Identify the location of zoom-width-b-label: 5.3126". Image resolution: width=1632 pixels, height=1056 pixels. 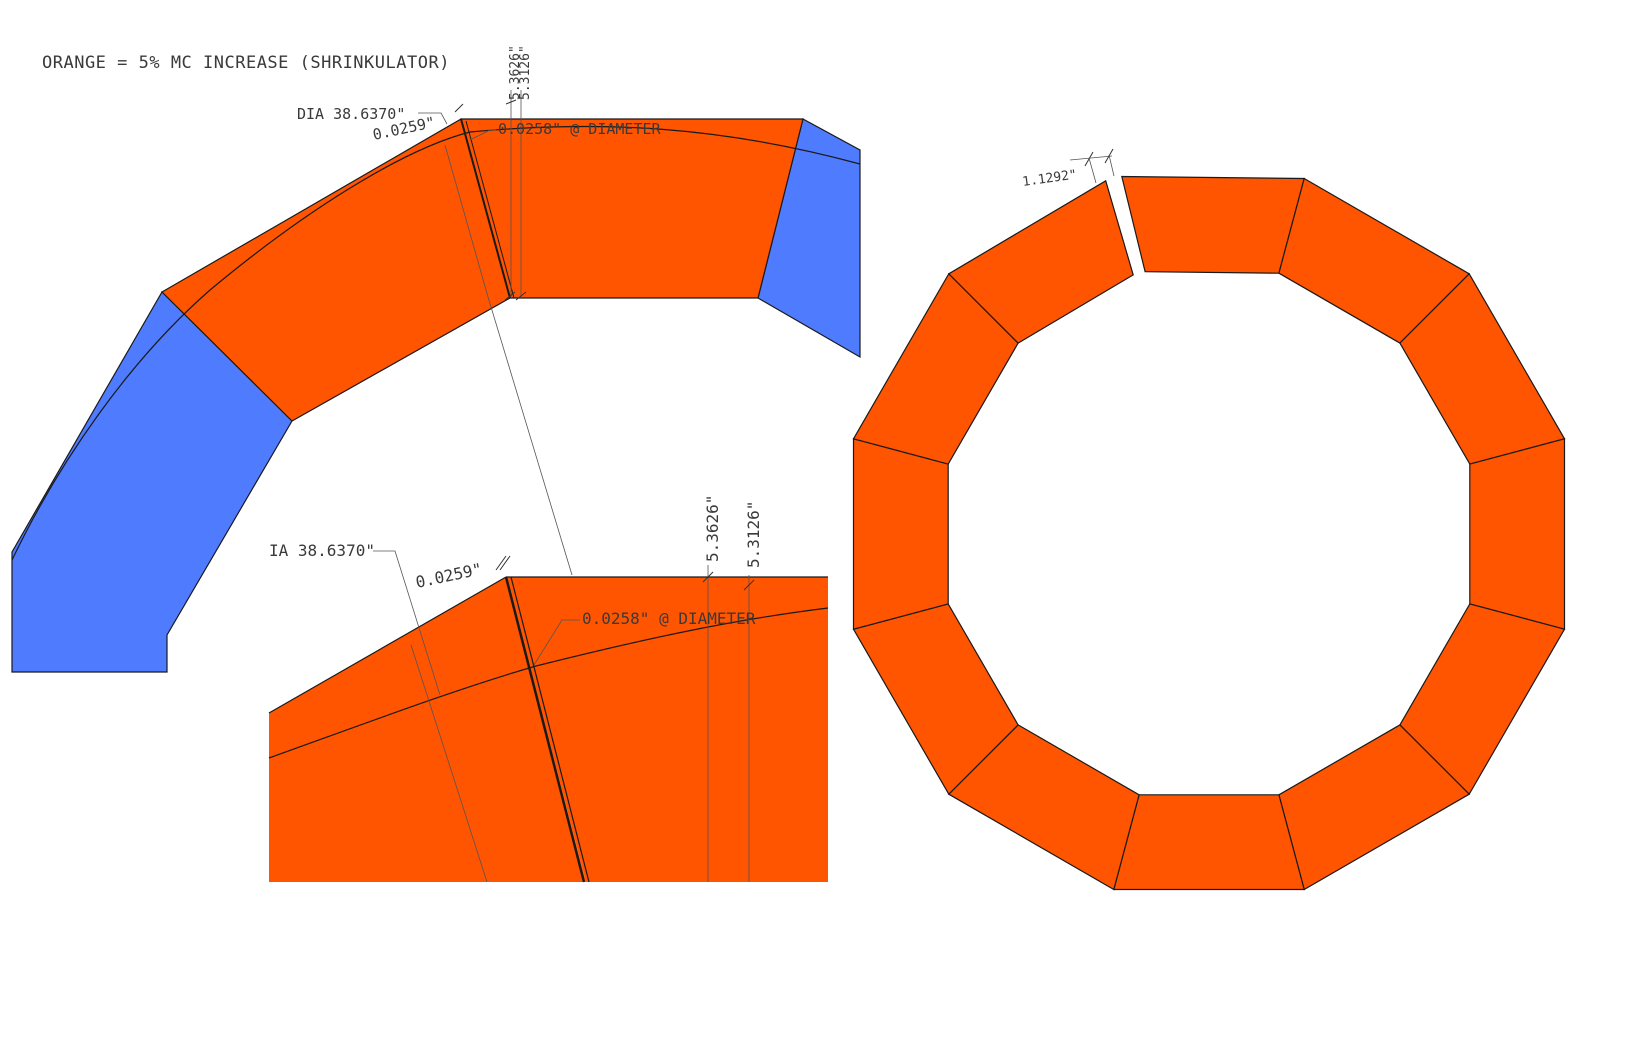
(753, 534).